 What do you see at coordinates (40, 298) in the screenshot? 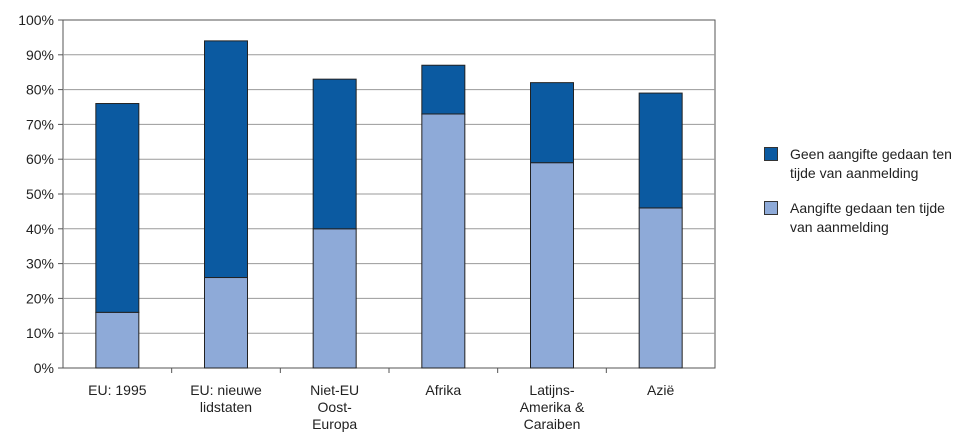
I see `y-tick-label: 20%` at bounding box center [40, 298].